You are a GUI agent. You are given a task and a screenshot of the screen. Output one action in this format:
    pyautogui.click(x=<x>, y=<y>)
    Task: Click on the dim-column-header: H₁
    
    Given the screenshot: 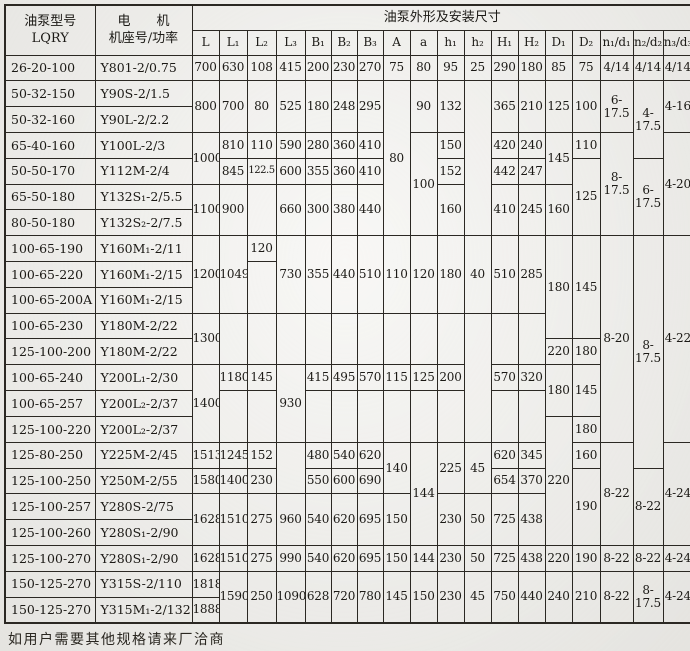 What is the action you would take?
    pyautogui.click(x=504, y=42)
    